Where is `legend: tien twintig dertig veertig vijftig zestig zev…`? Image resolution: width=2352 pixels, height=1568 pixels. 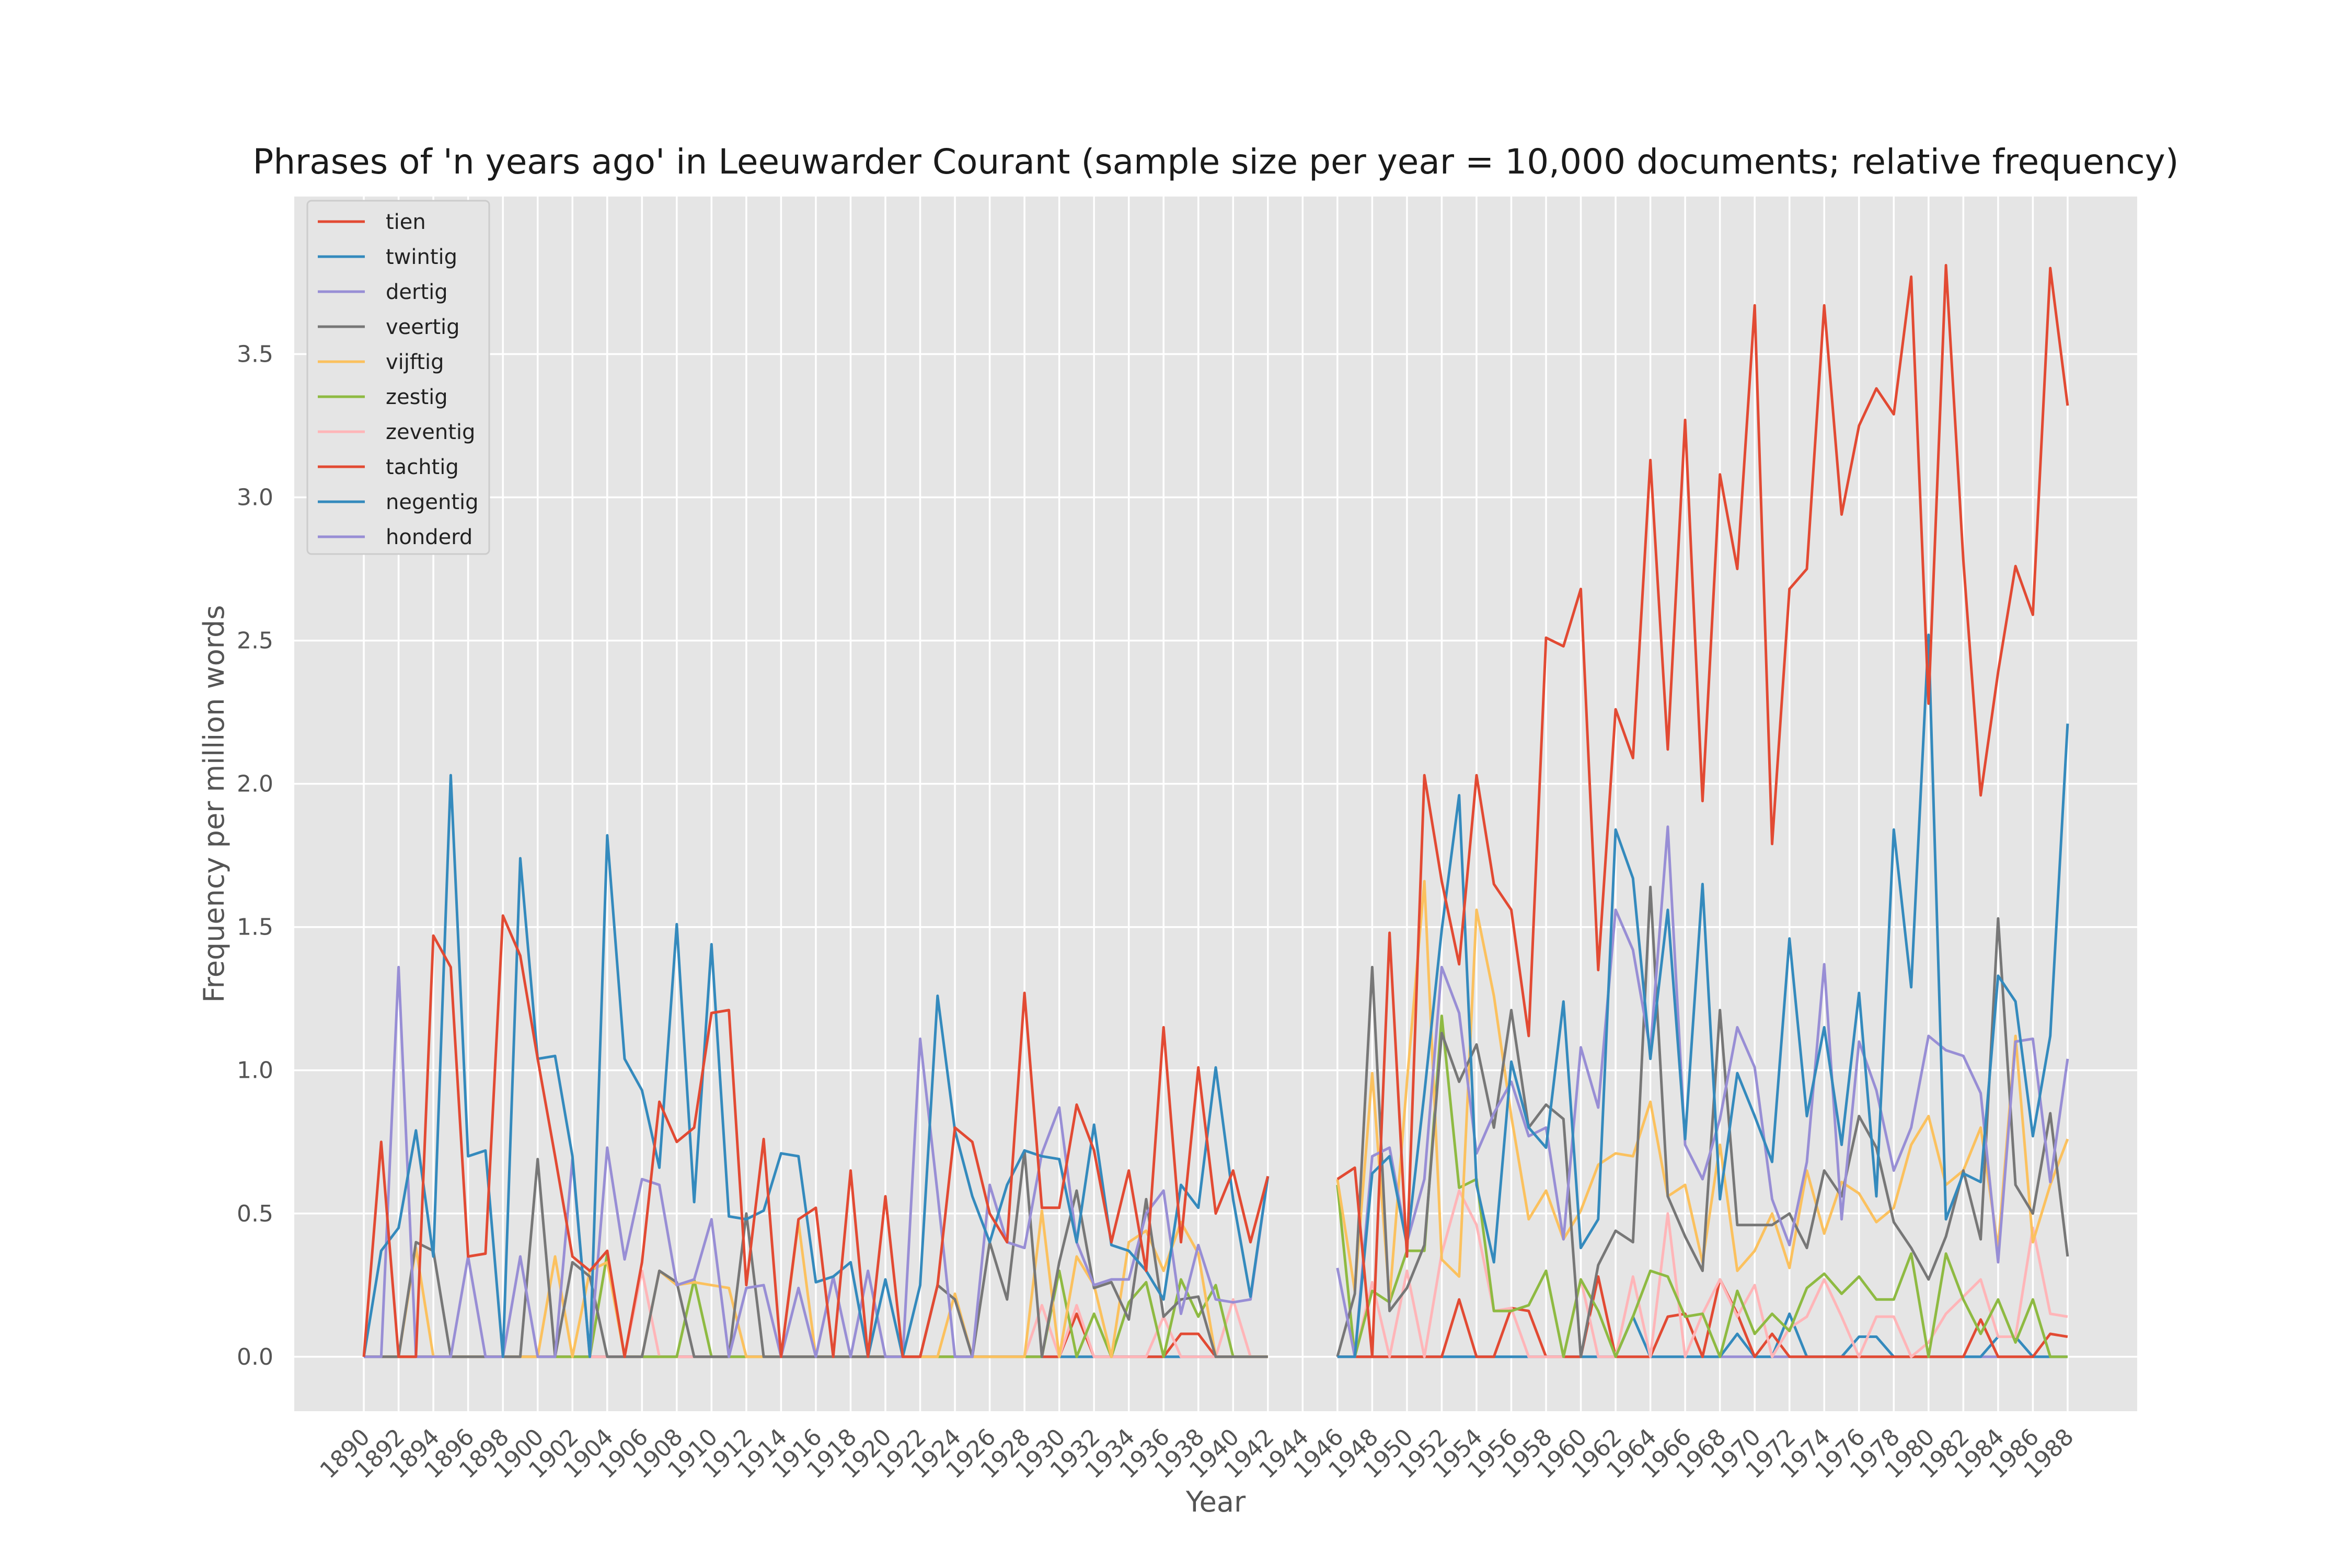 legend: tien twintig dertig veertig vijftig zestig zev… is located at coordinates (398, 377).